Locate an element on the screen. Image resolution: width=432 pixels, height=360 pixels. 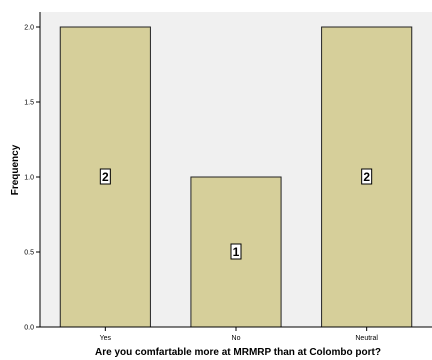
x-tick-label: Neutral is located at coordinates (366, 338).